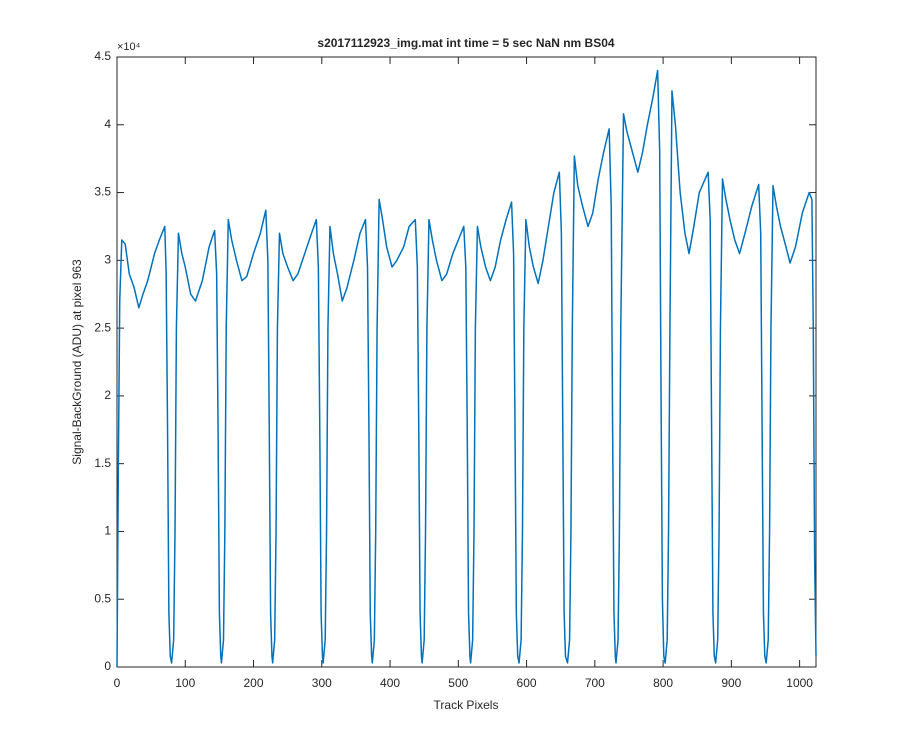 Image resolution: width=900 pixels, height=750 pixels. Describe the element at coordinates (466, 705) in the screenshot. I see `x-axis-label: Track Pixels` at that location.